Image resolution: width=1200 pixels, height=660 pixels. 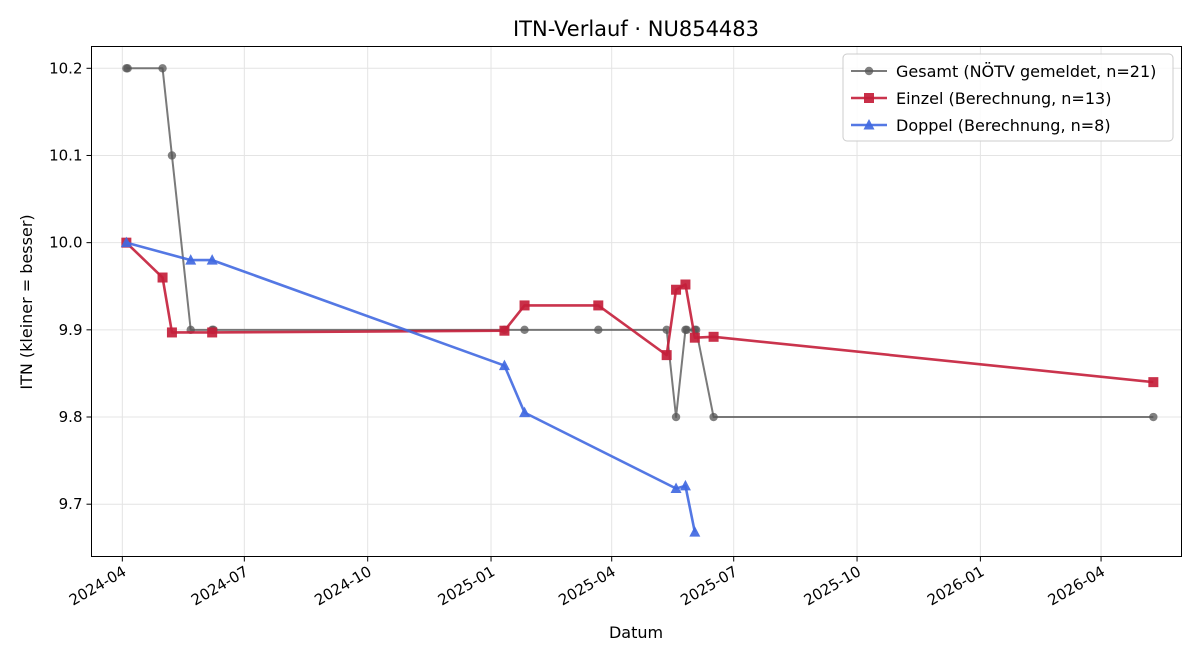 What do you see at coordinates (342, 585) in the screenshot?
I see `x-tick-label: 2024-10` at bounding box center [342, 585].